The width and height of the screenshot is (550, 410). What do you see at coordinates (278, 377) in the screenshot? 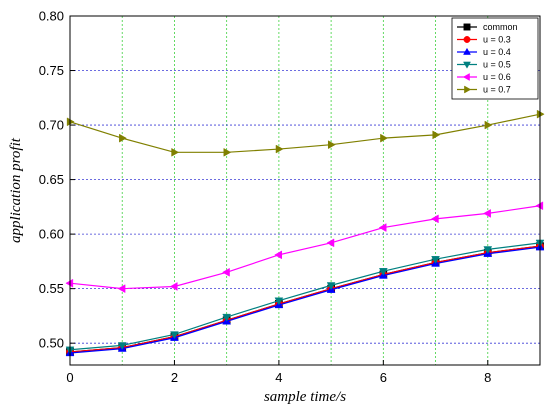
I see `x-tick-label: 4` at bounding box center [278, 377].